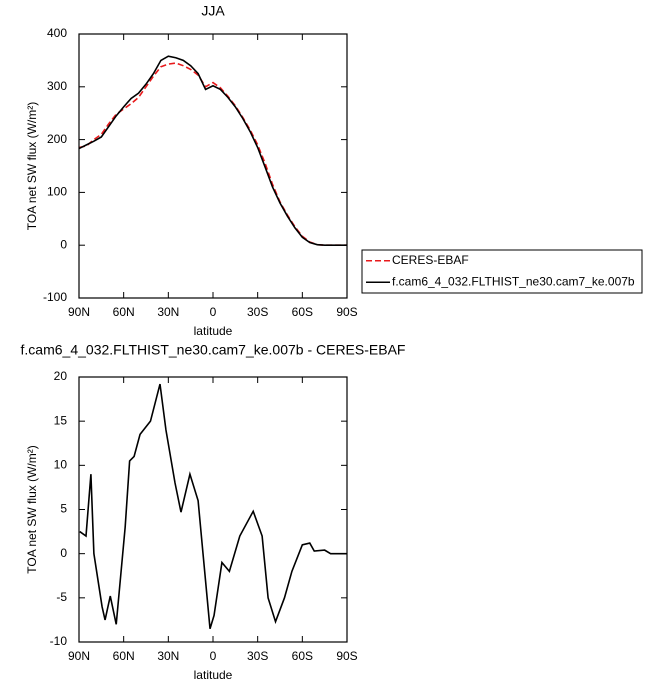 This screenshot has height=690, width=648. I want to click on y-tick-label: 100, so click(57, 192).